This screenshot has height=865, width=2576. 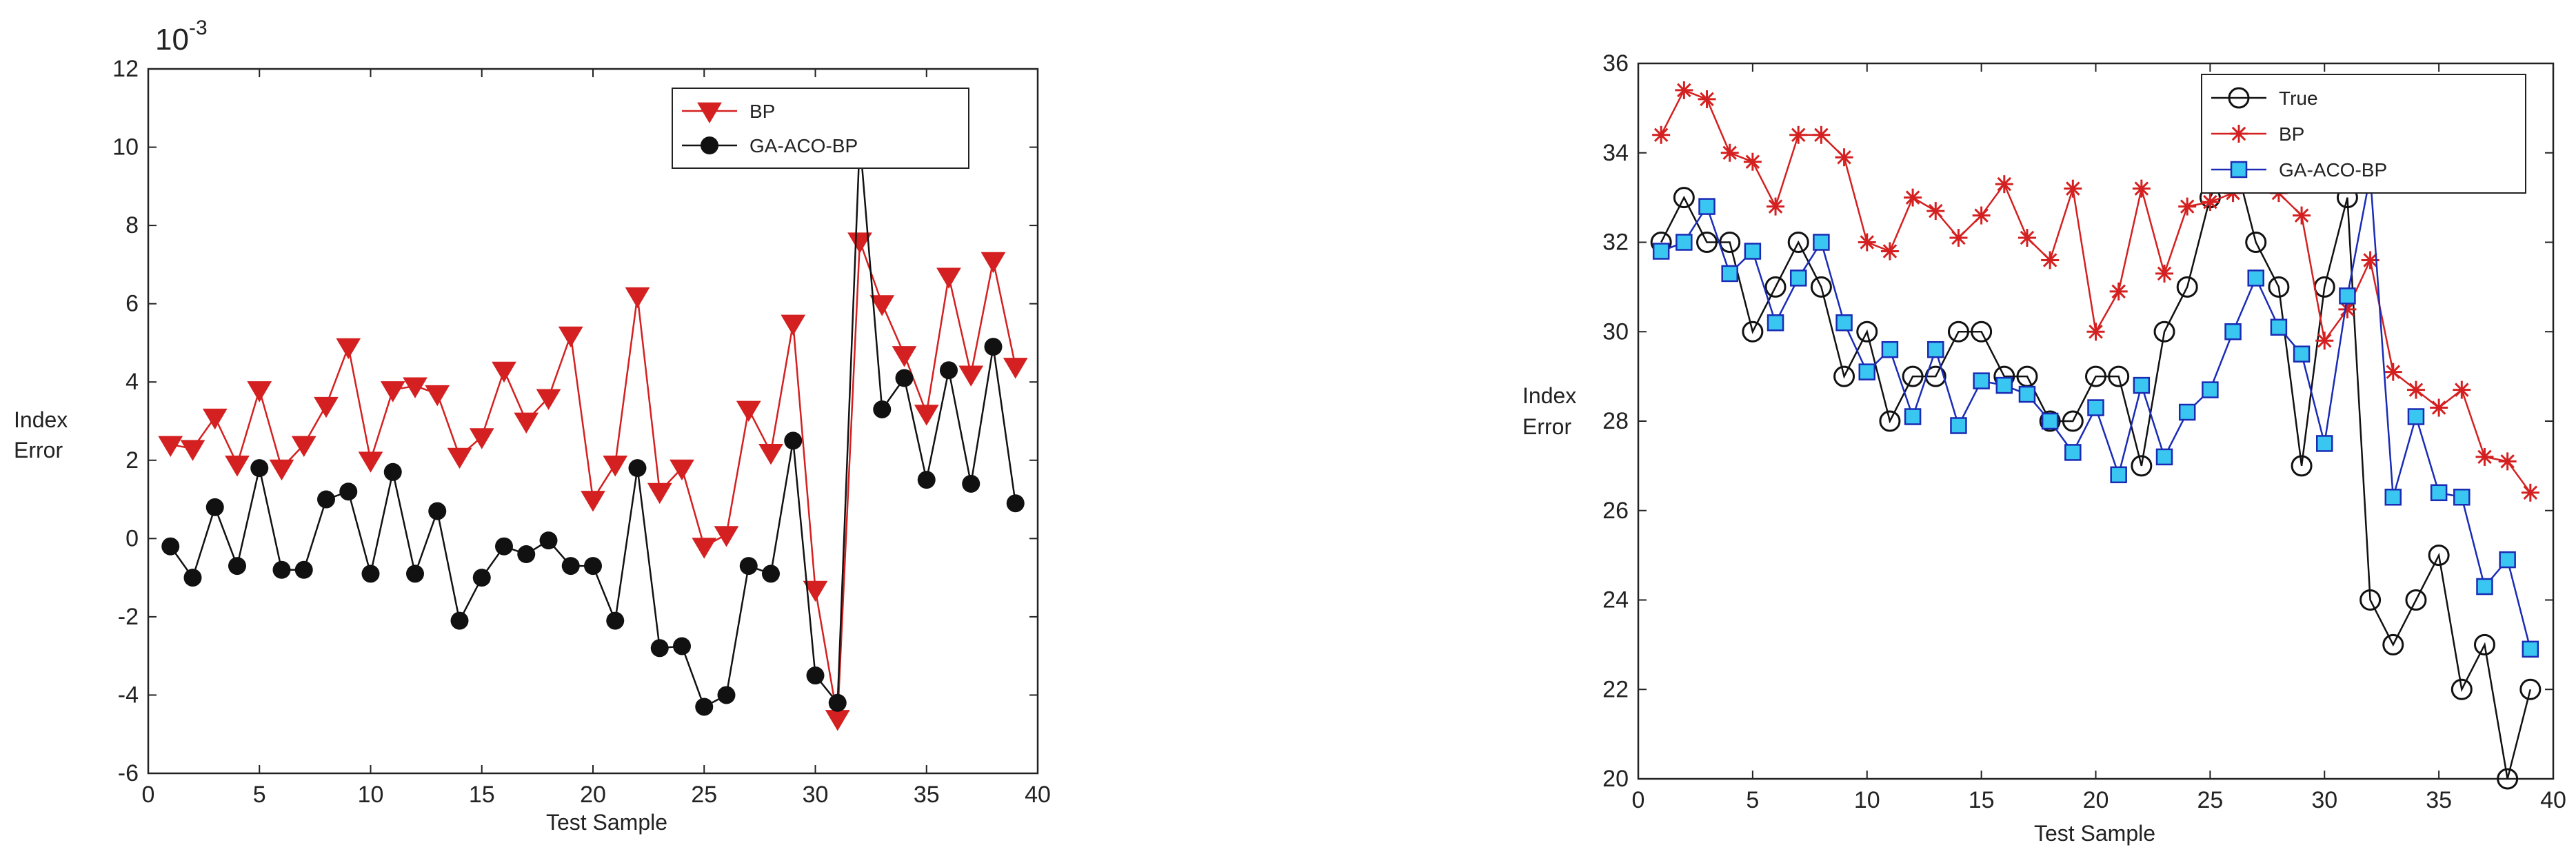 What do you see at coordinates (128, 695) in the screenshot?
I see `y-tick-label: -4` at bounding box center [128, 695].